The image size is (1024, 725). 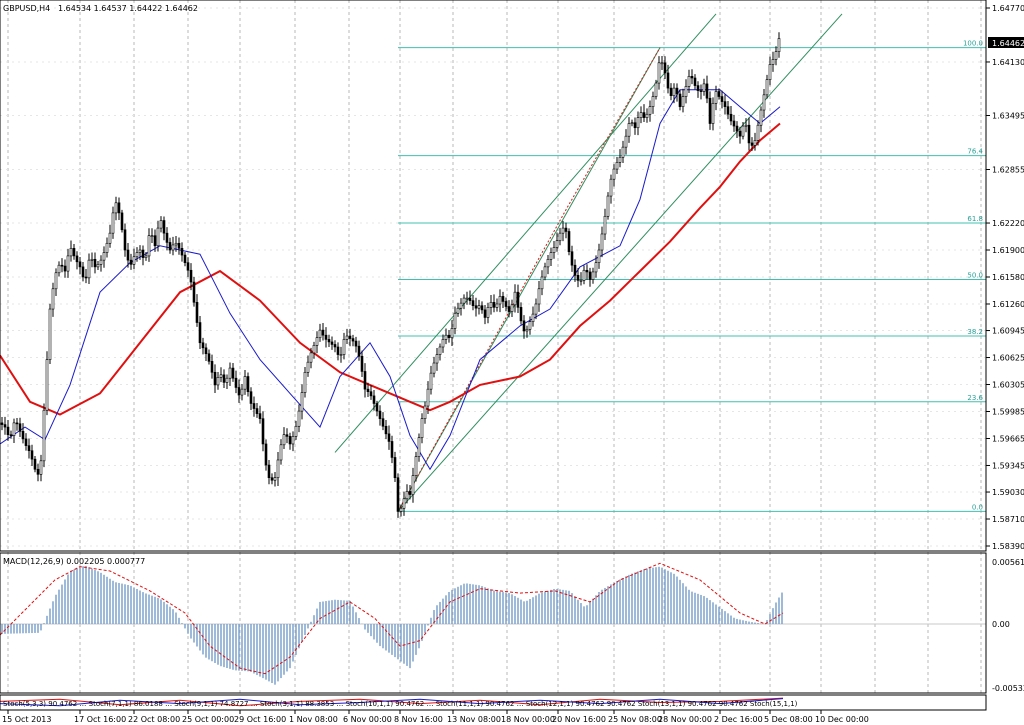 What do you see at coordinates (367, 719) in the screenshot?
I see `x-tick-label: 6 Nov 00:00` at bounding box center [367, 719].